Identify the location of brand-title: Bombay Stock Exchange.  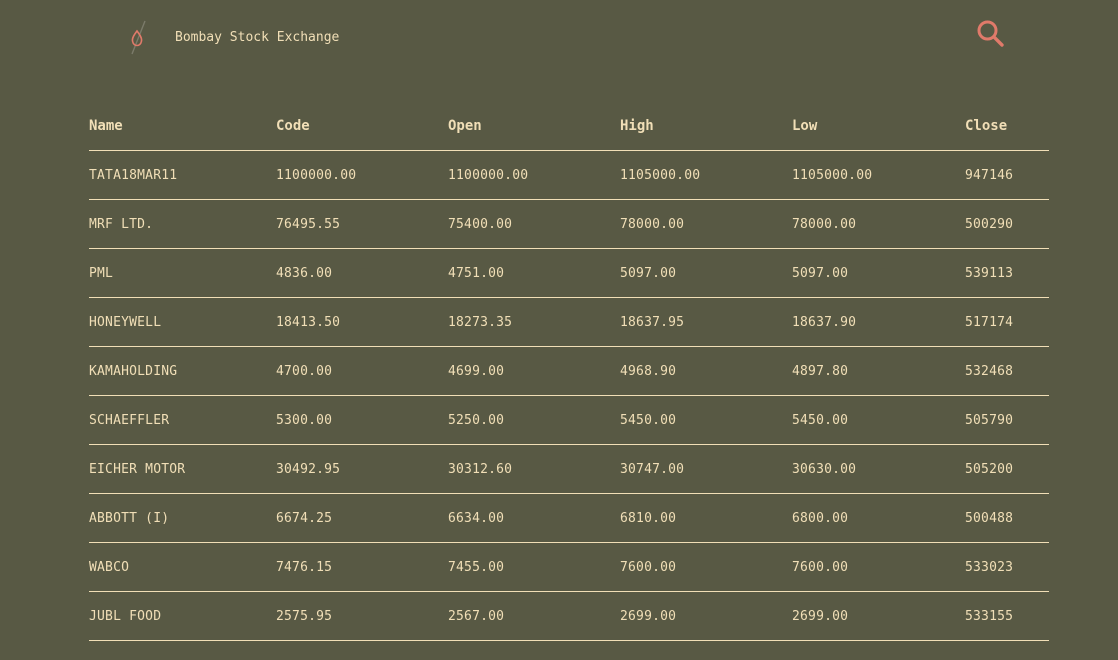
(257, 37).